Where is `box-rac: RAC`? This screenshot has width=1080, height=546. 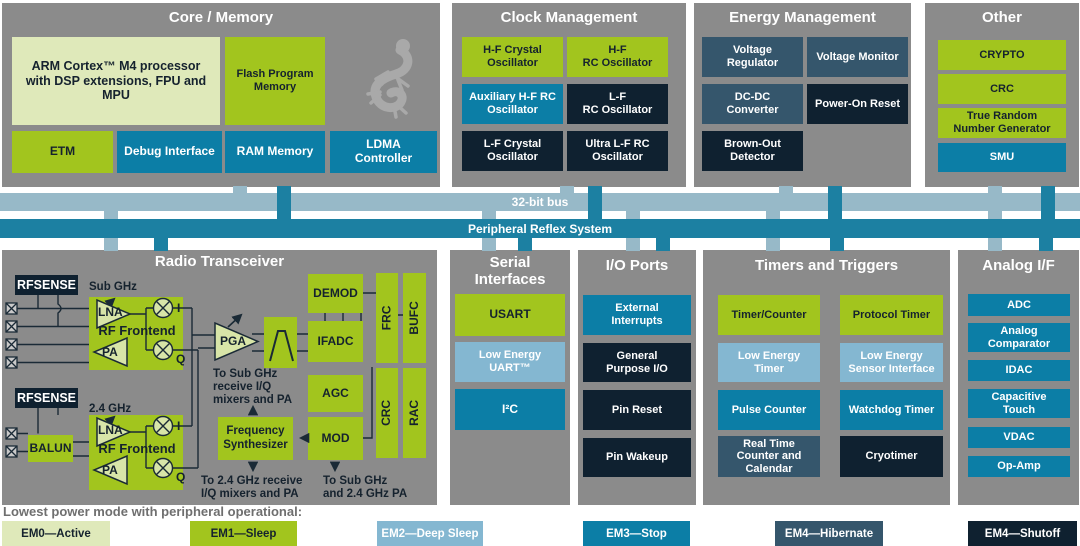 box-rac: RAC is located at coordinates (414, 413).